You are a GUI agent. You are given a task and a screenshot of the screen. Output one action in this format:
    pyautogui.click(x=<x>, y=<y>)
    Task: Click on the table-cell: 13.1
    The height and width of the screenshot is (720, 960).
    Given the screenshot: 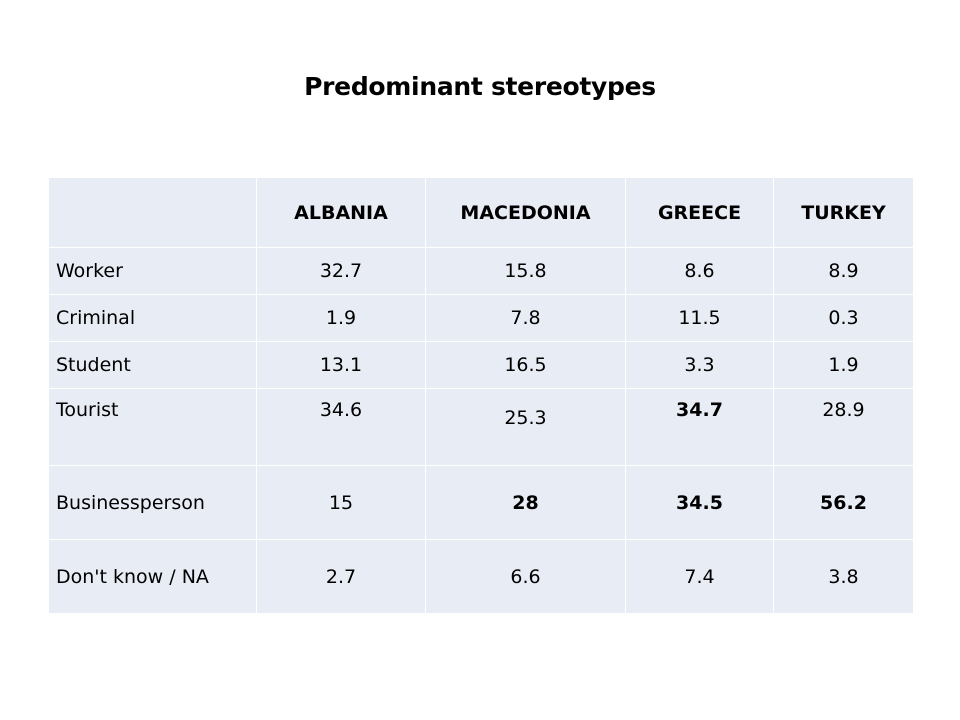 What is the action you would take?
    pyautogui.click(x=341, y=365)
    